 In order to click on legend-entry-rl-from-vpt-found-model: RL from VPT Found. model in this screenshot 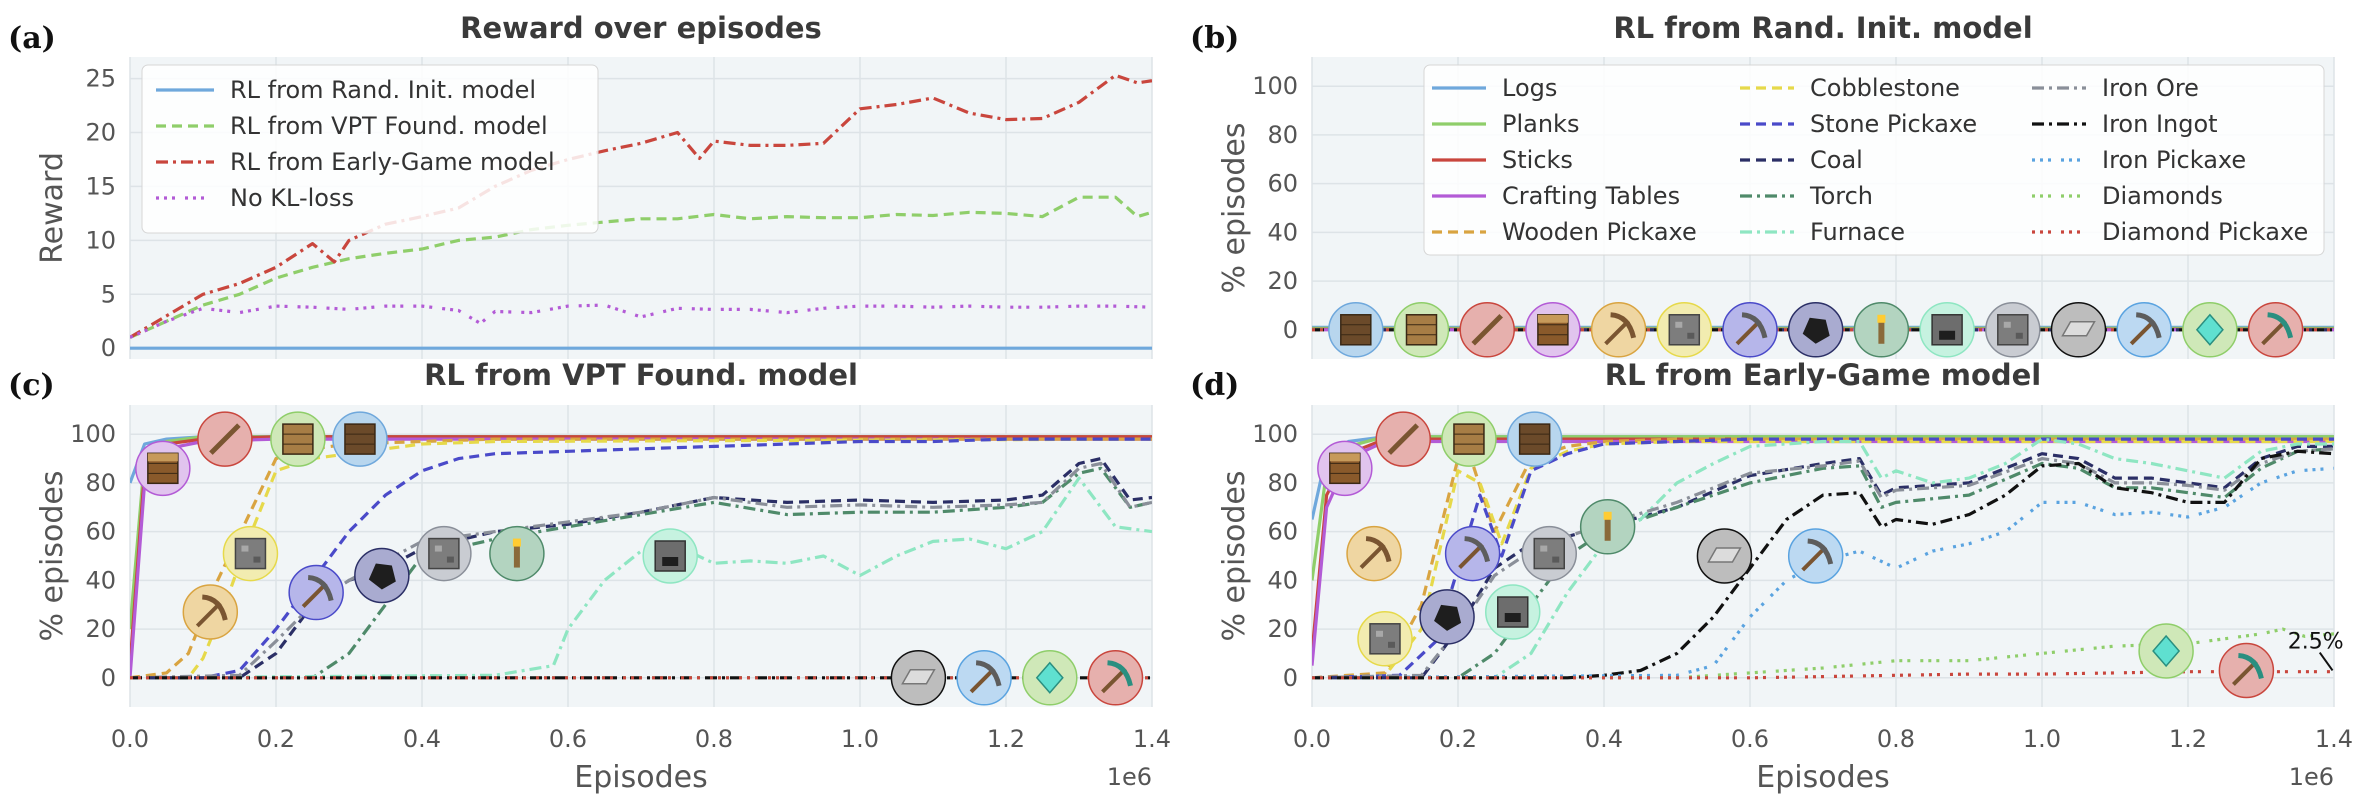, I will do `click(389, 126)`.